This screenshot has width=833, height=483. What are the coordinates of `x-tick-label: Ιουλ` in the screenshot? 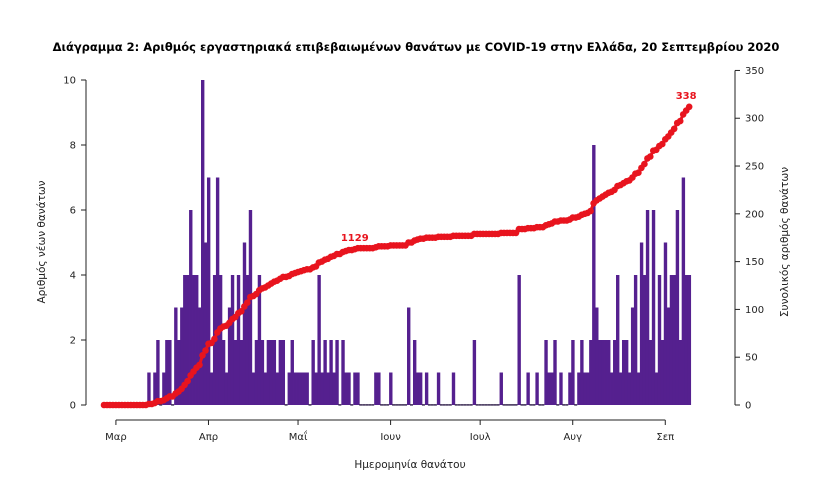 It's located at (480, 437).